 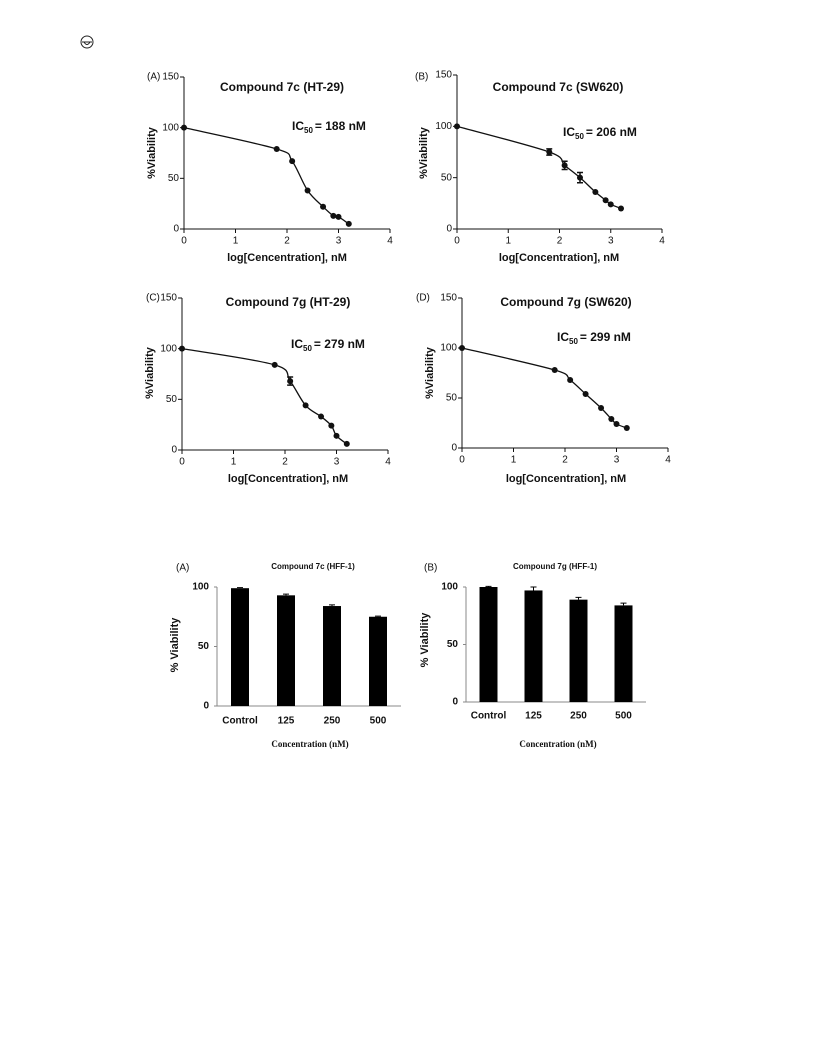 I want to click on panel-label: (C), so click(x=153, y=298).